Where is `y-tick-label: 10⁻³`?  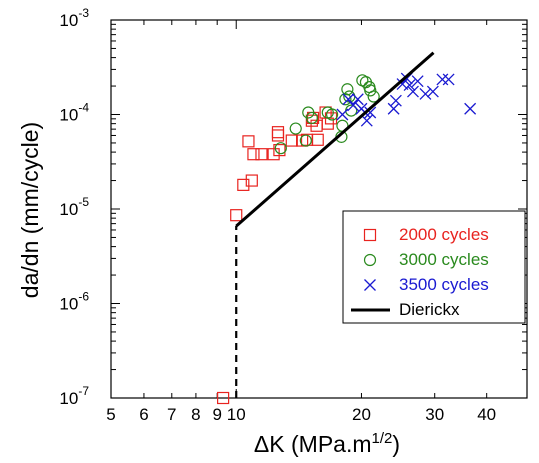 y-tick-label: 10⁻³ is located at coordinates (74, 18).